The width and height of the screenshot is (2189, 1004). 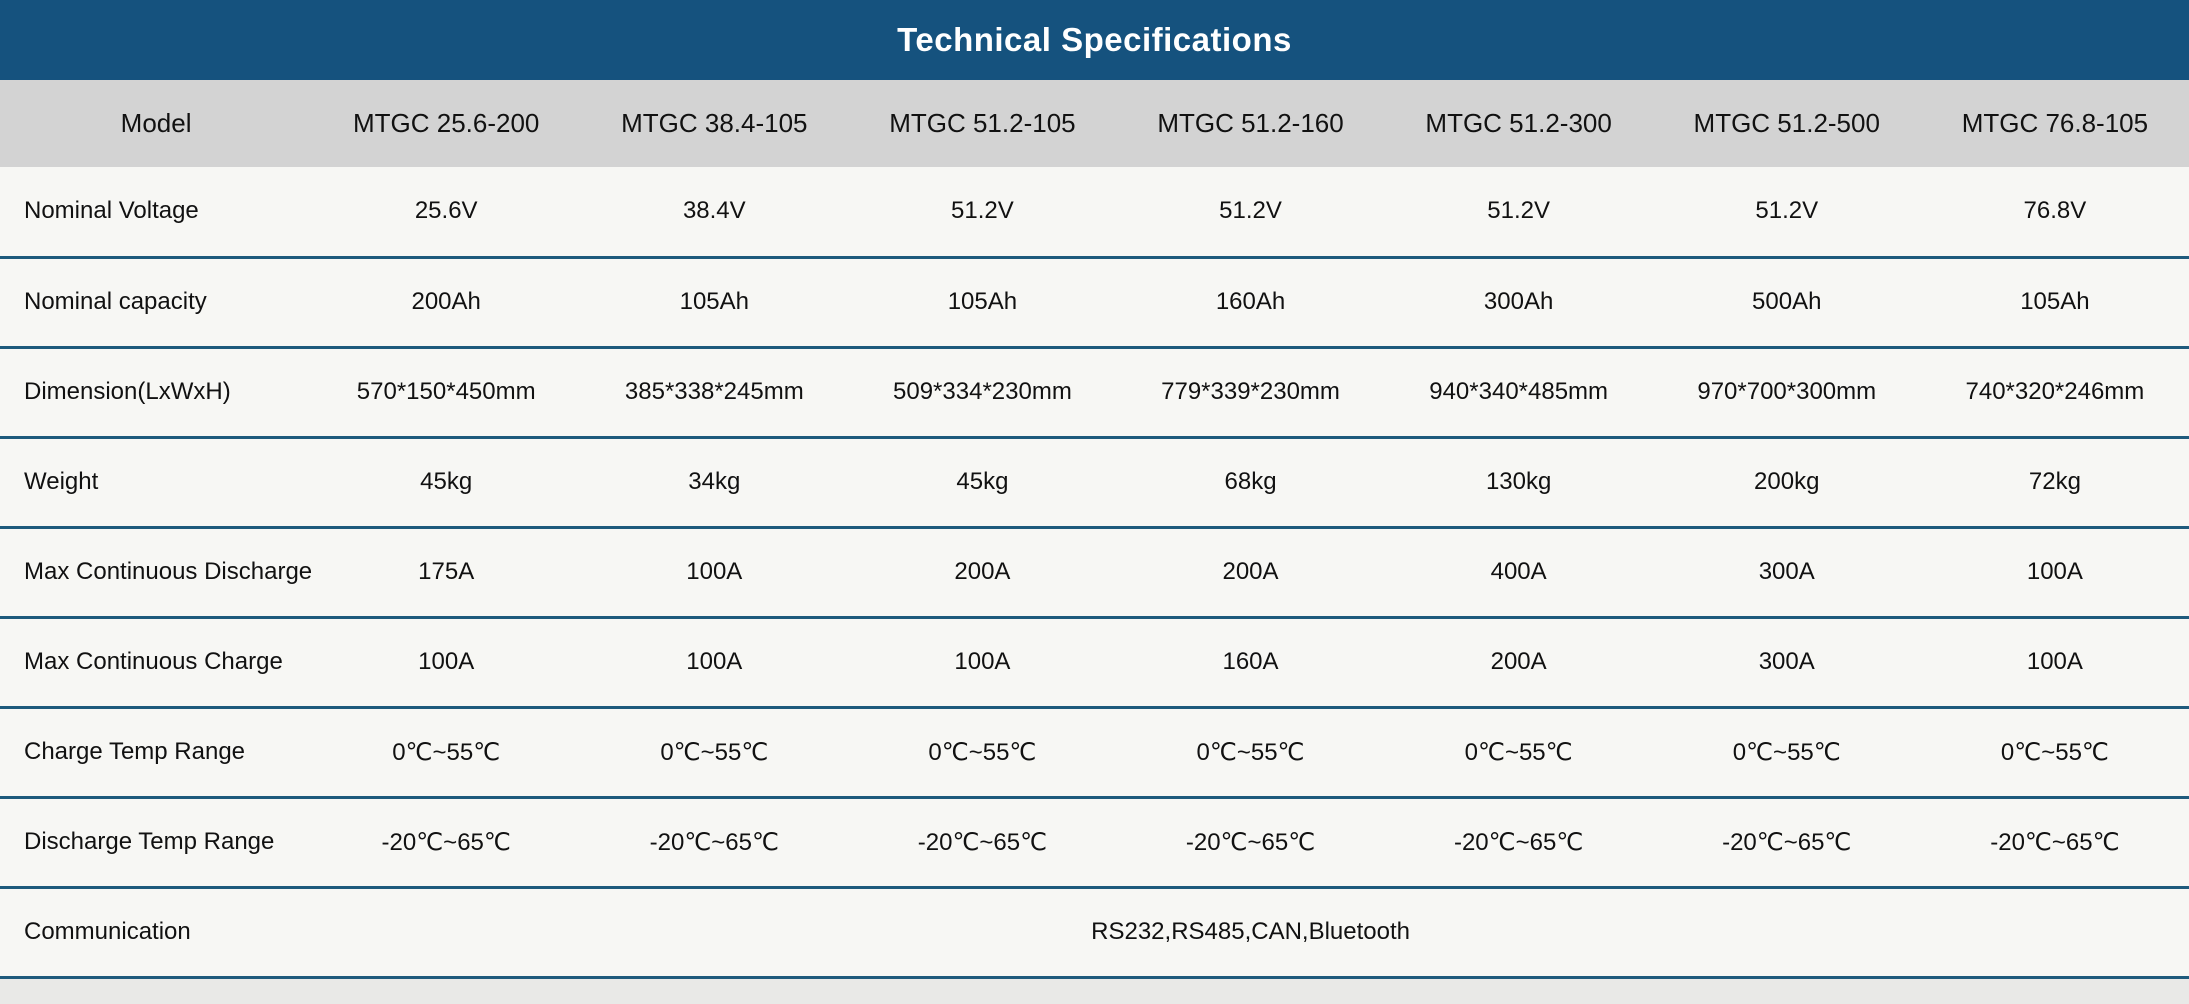 What do you see at coordinates (446, 213) in the screenshot?
I see `spec-value: 25.6V` at bounding box center [446, 213].